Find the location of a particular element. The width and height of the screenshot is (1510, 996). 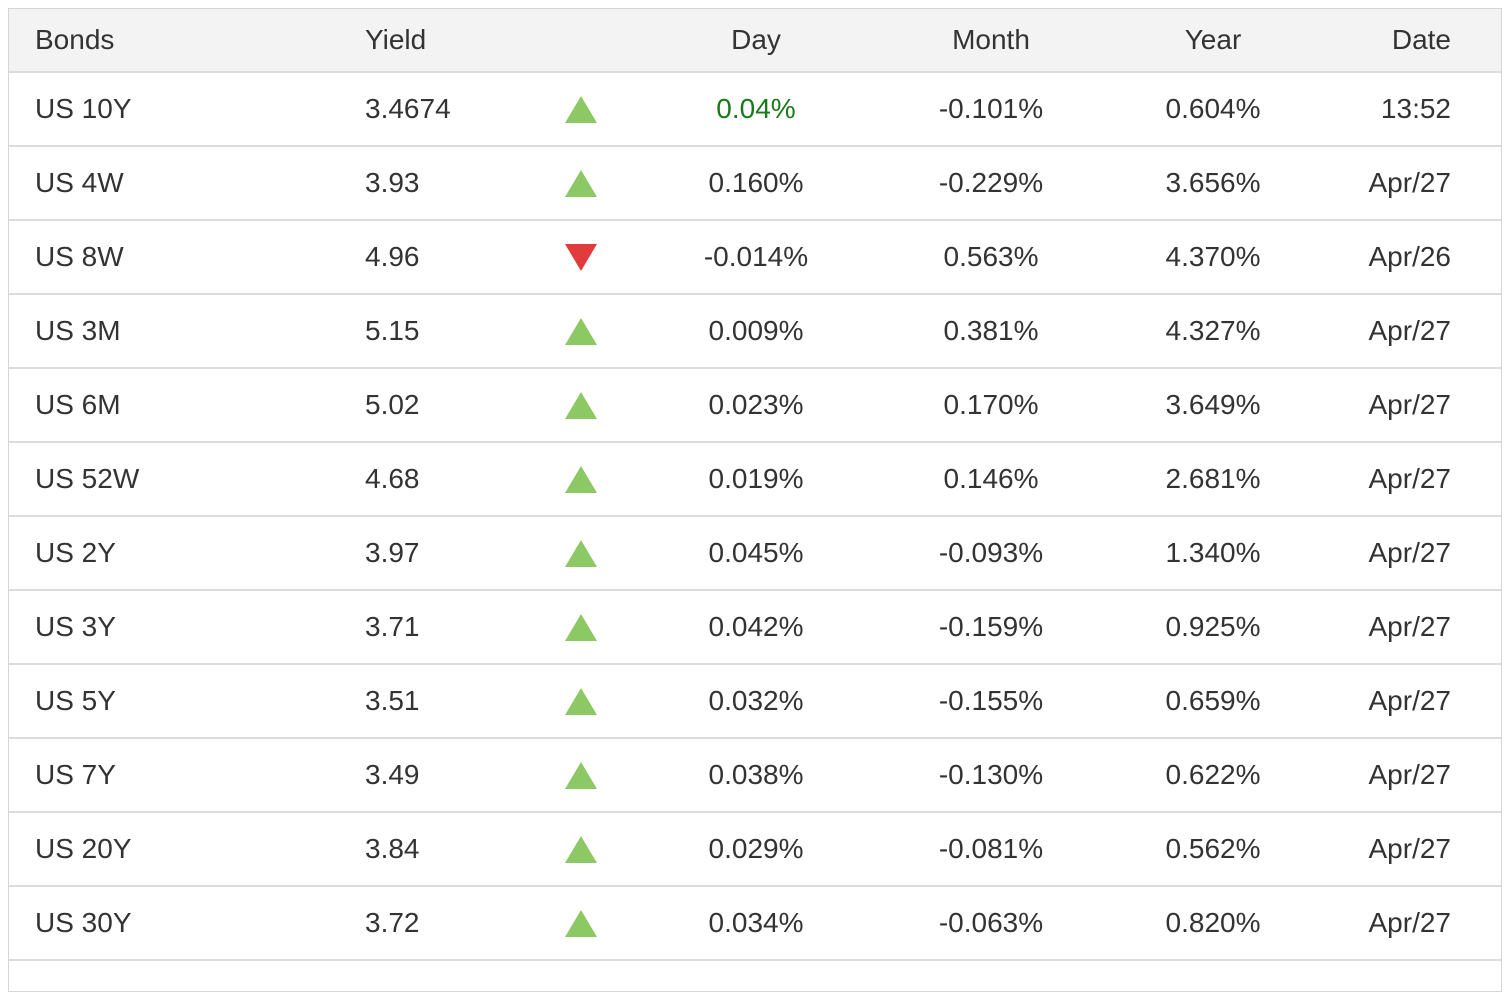

bond-name-cell: US 30Y is located at coordinates (83, 922).